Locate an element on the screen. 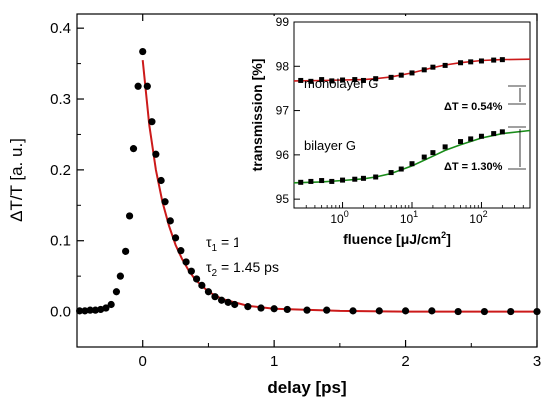 The height and width of the screenshot is (398, 541). main-x-tick-label: 1 is located at coordinates (274, 361).